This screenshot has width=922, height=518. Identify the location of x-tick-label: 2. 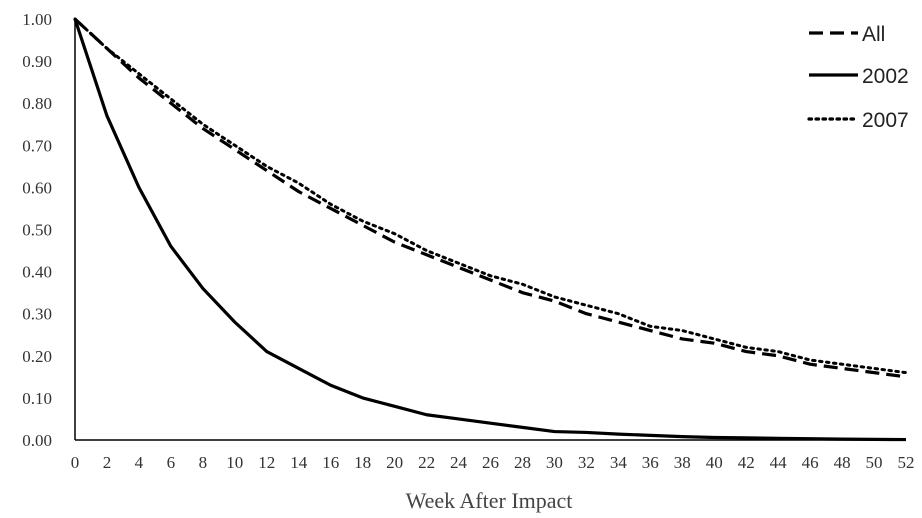
(107, 462).